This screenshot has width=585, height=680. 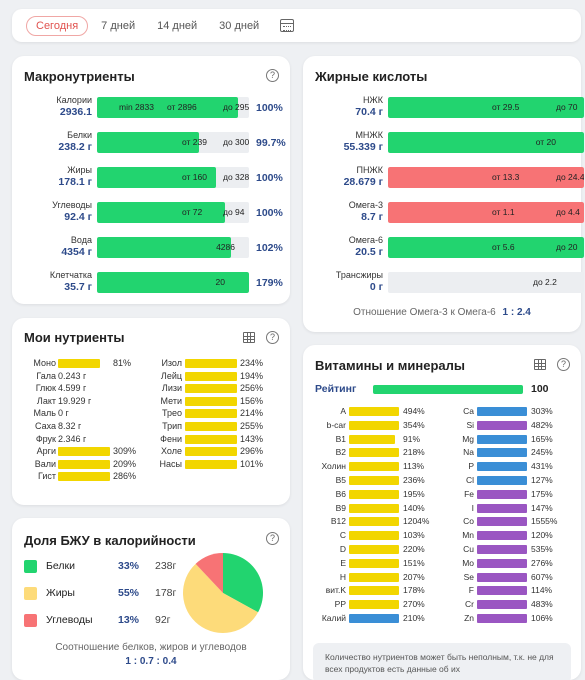 I want to click on fat-bar: от 1.1 до 4.4, so click(x=486, y=212).